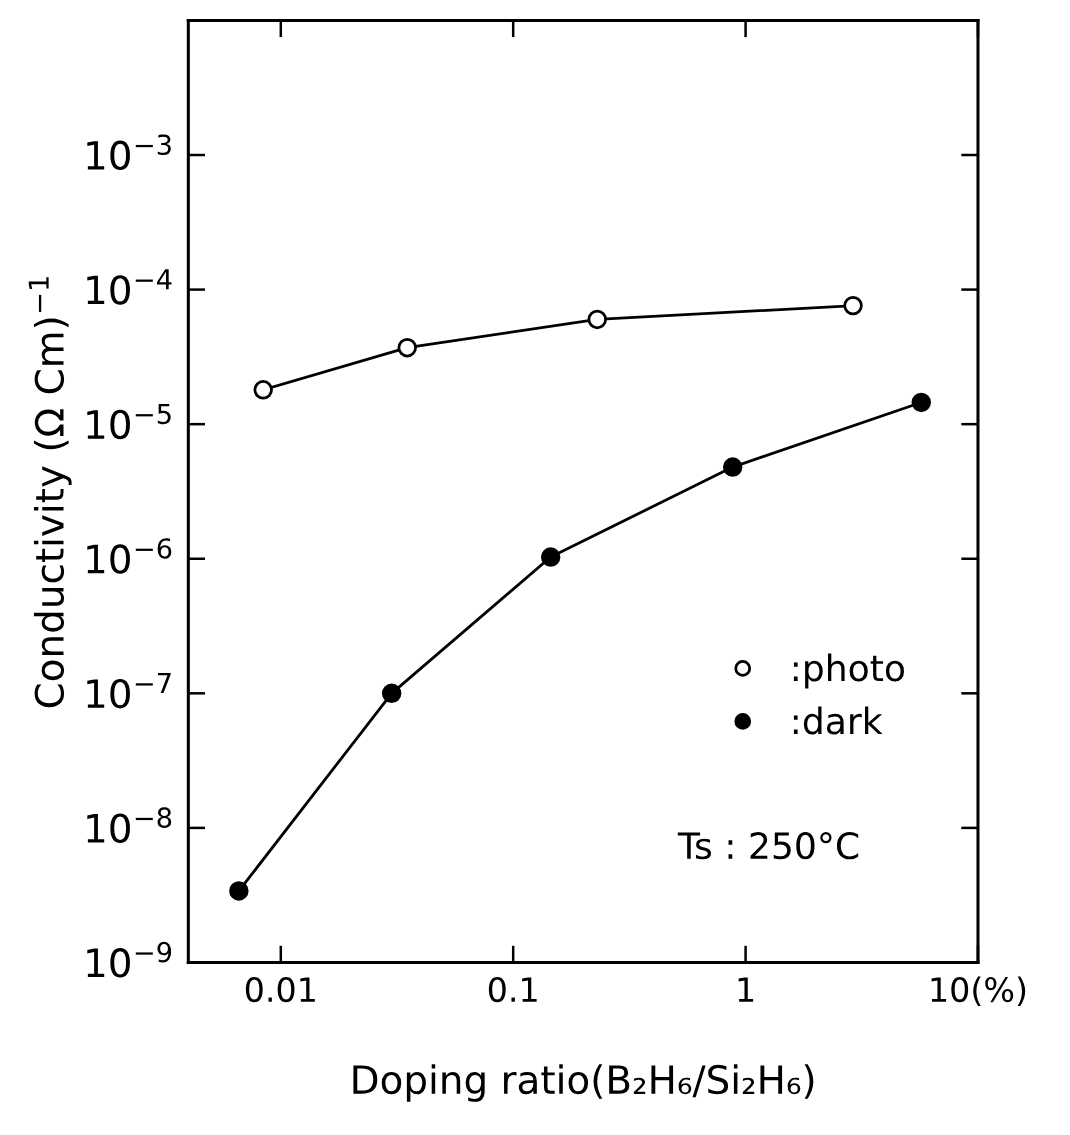 This screenshot has width=1070, height=1135. I want to click on y-tick-label: 10$^{−6}$, so click(129, 556).